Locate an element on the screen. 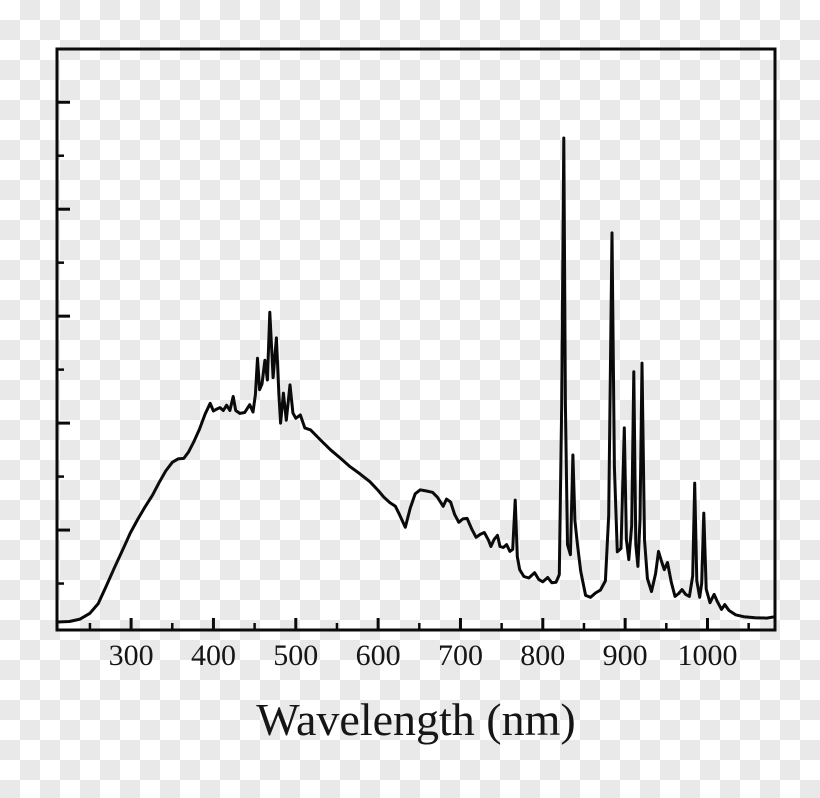 The height and width of the screenshot is (798, 820). x-tick-label: 900 is located at coordinates (625, 655).